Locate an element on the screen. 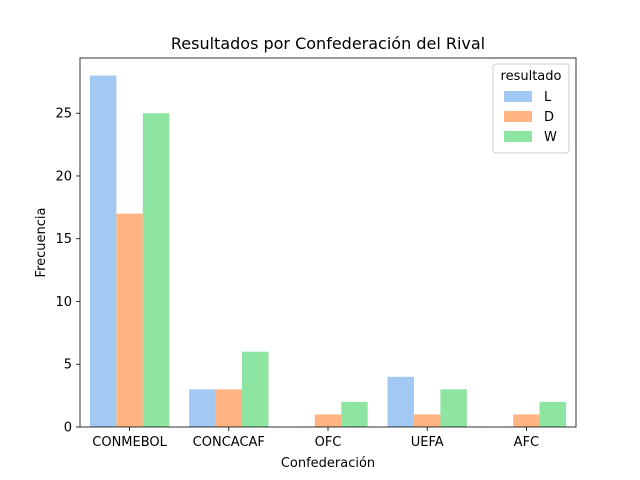  bar-W-CONCACAF is located at coordinates (255, 389).